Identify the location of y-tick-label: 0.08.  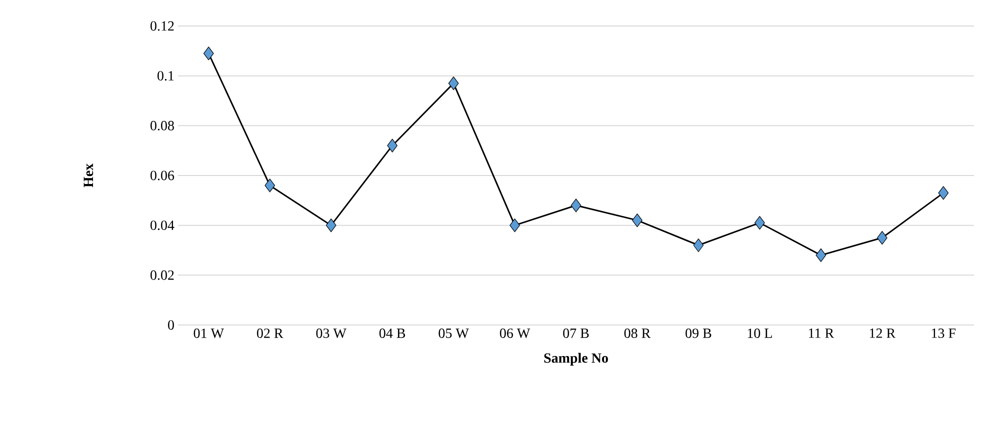
(162, 125).